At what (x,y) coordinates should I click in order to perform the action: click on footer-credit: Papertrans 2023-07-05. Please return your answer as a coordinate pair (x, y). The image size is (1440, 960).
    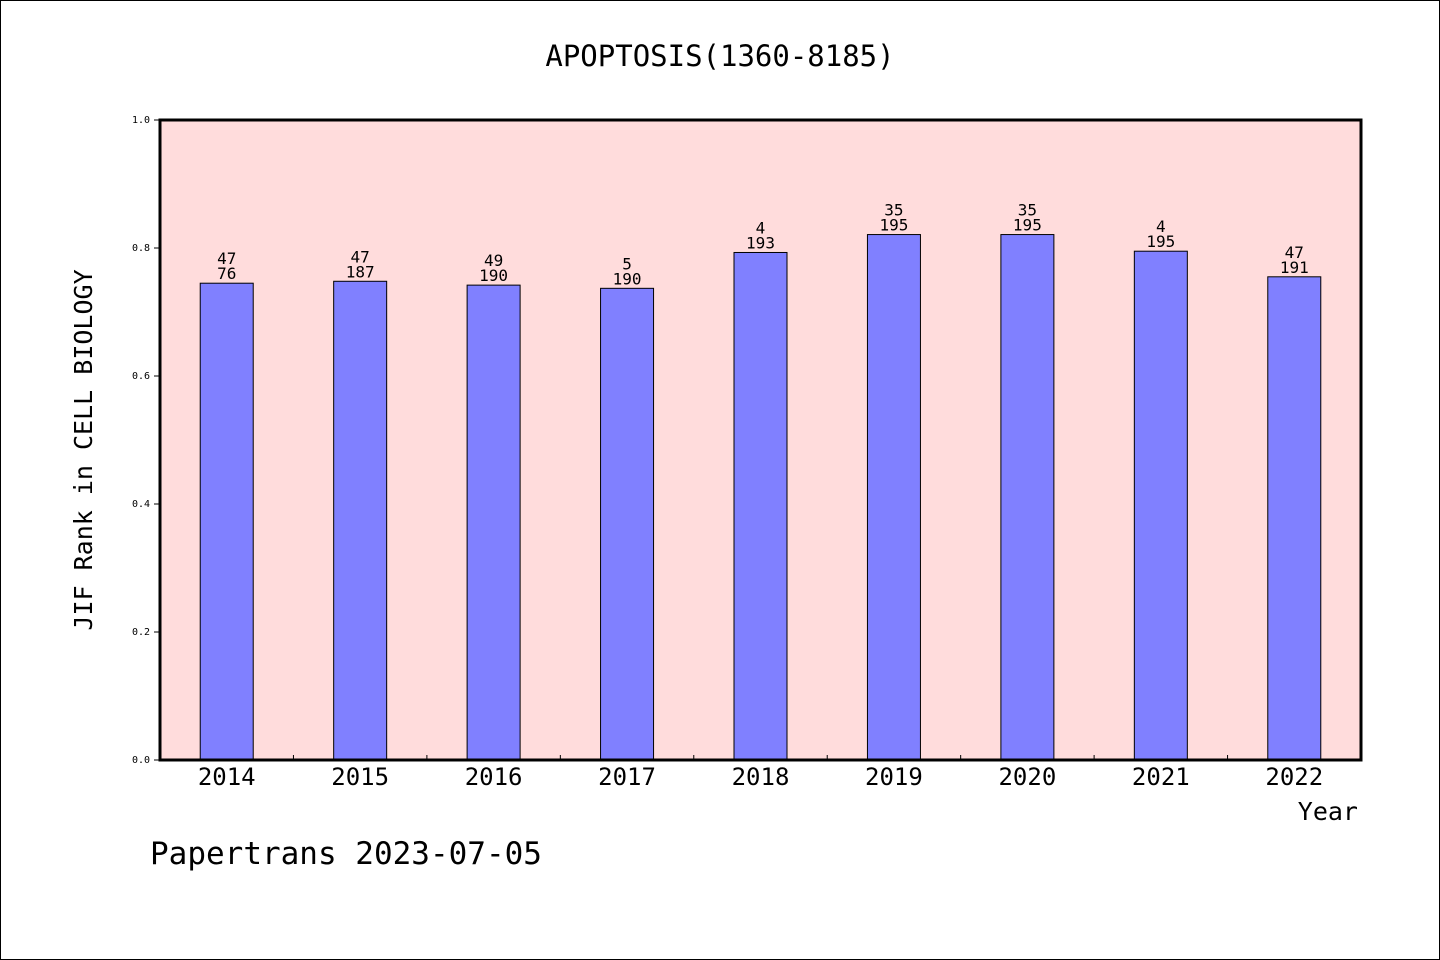
    Looking at the image, I should click on (346, 854).